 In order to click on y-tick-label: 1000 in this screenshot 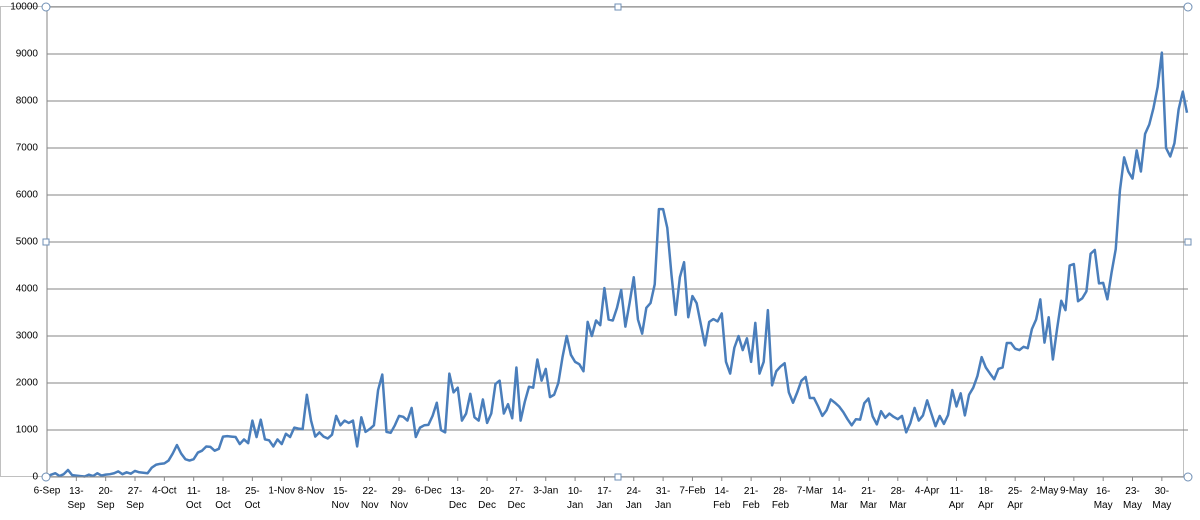, I will do `click(27, 430)`.